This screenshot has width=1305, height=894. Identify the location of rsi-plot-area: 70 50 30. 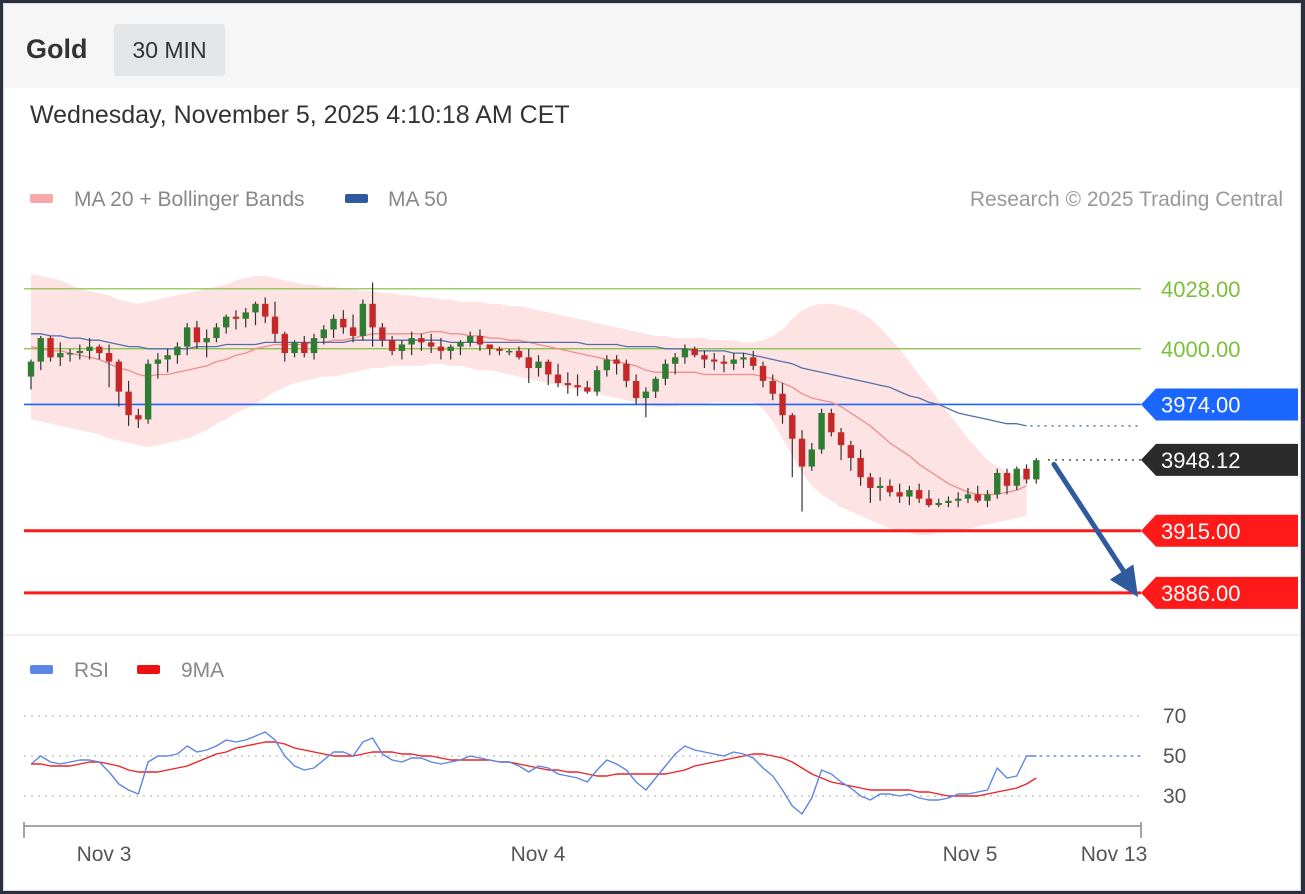
(605, 760).